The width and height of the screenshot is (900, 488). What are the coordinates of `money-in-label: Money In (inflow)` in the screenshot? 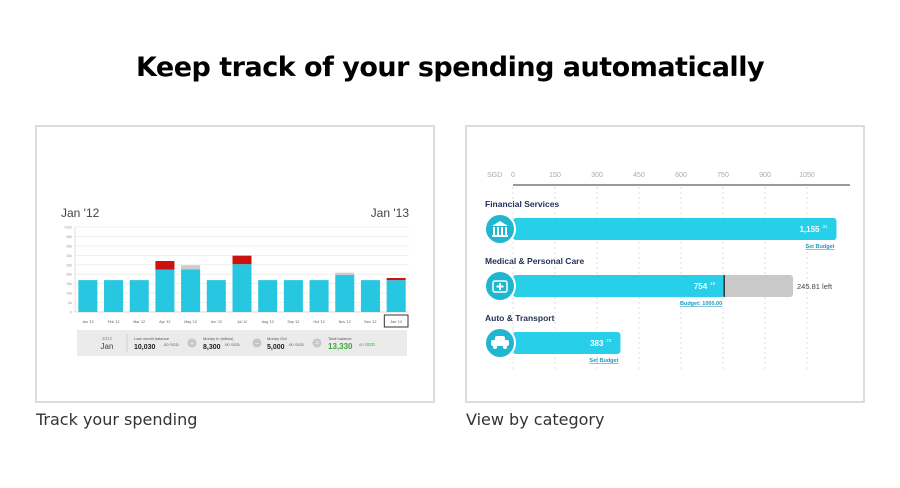 It's located at (218, 338).